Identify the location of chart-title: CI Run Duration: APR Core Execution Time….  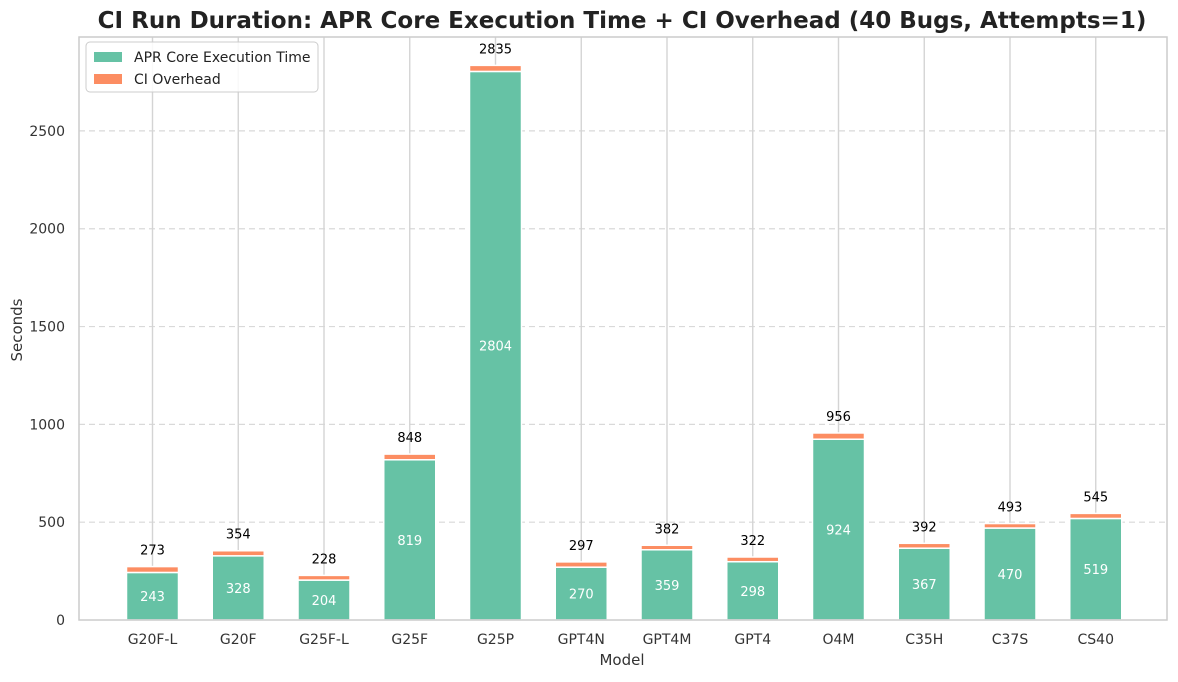
(622, 21).